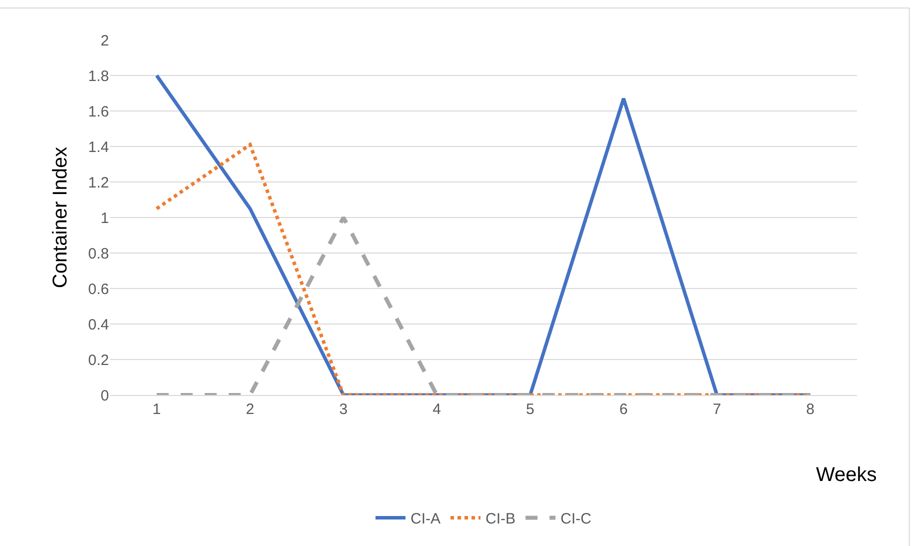 Image resolution: width=917 pixels, height=546 pixels. What do you see at coordinates (425, 519) in the screenshot?
I see `legend-label: CI-A` at bounding box center [425, 519].